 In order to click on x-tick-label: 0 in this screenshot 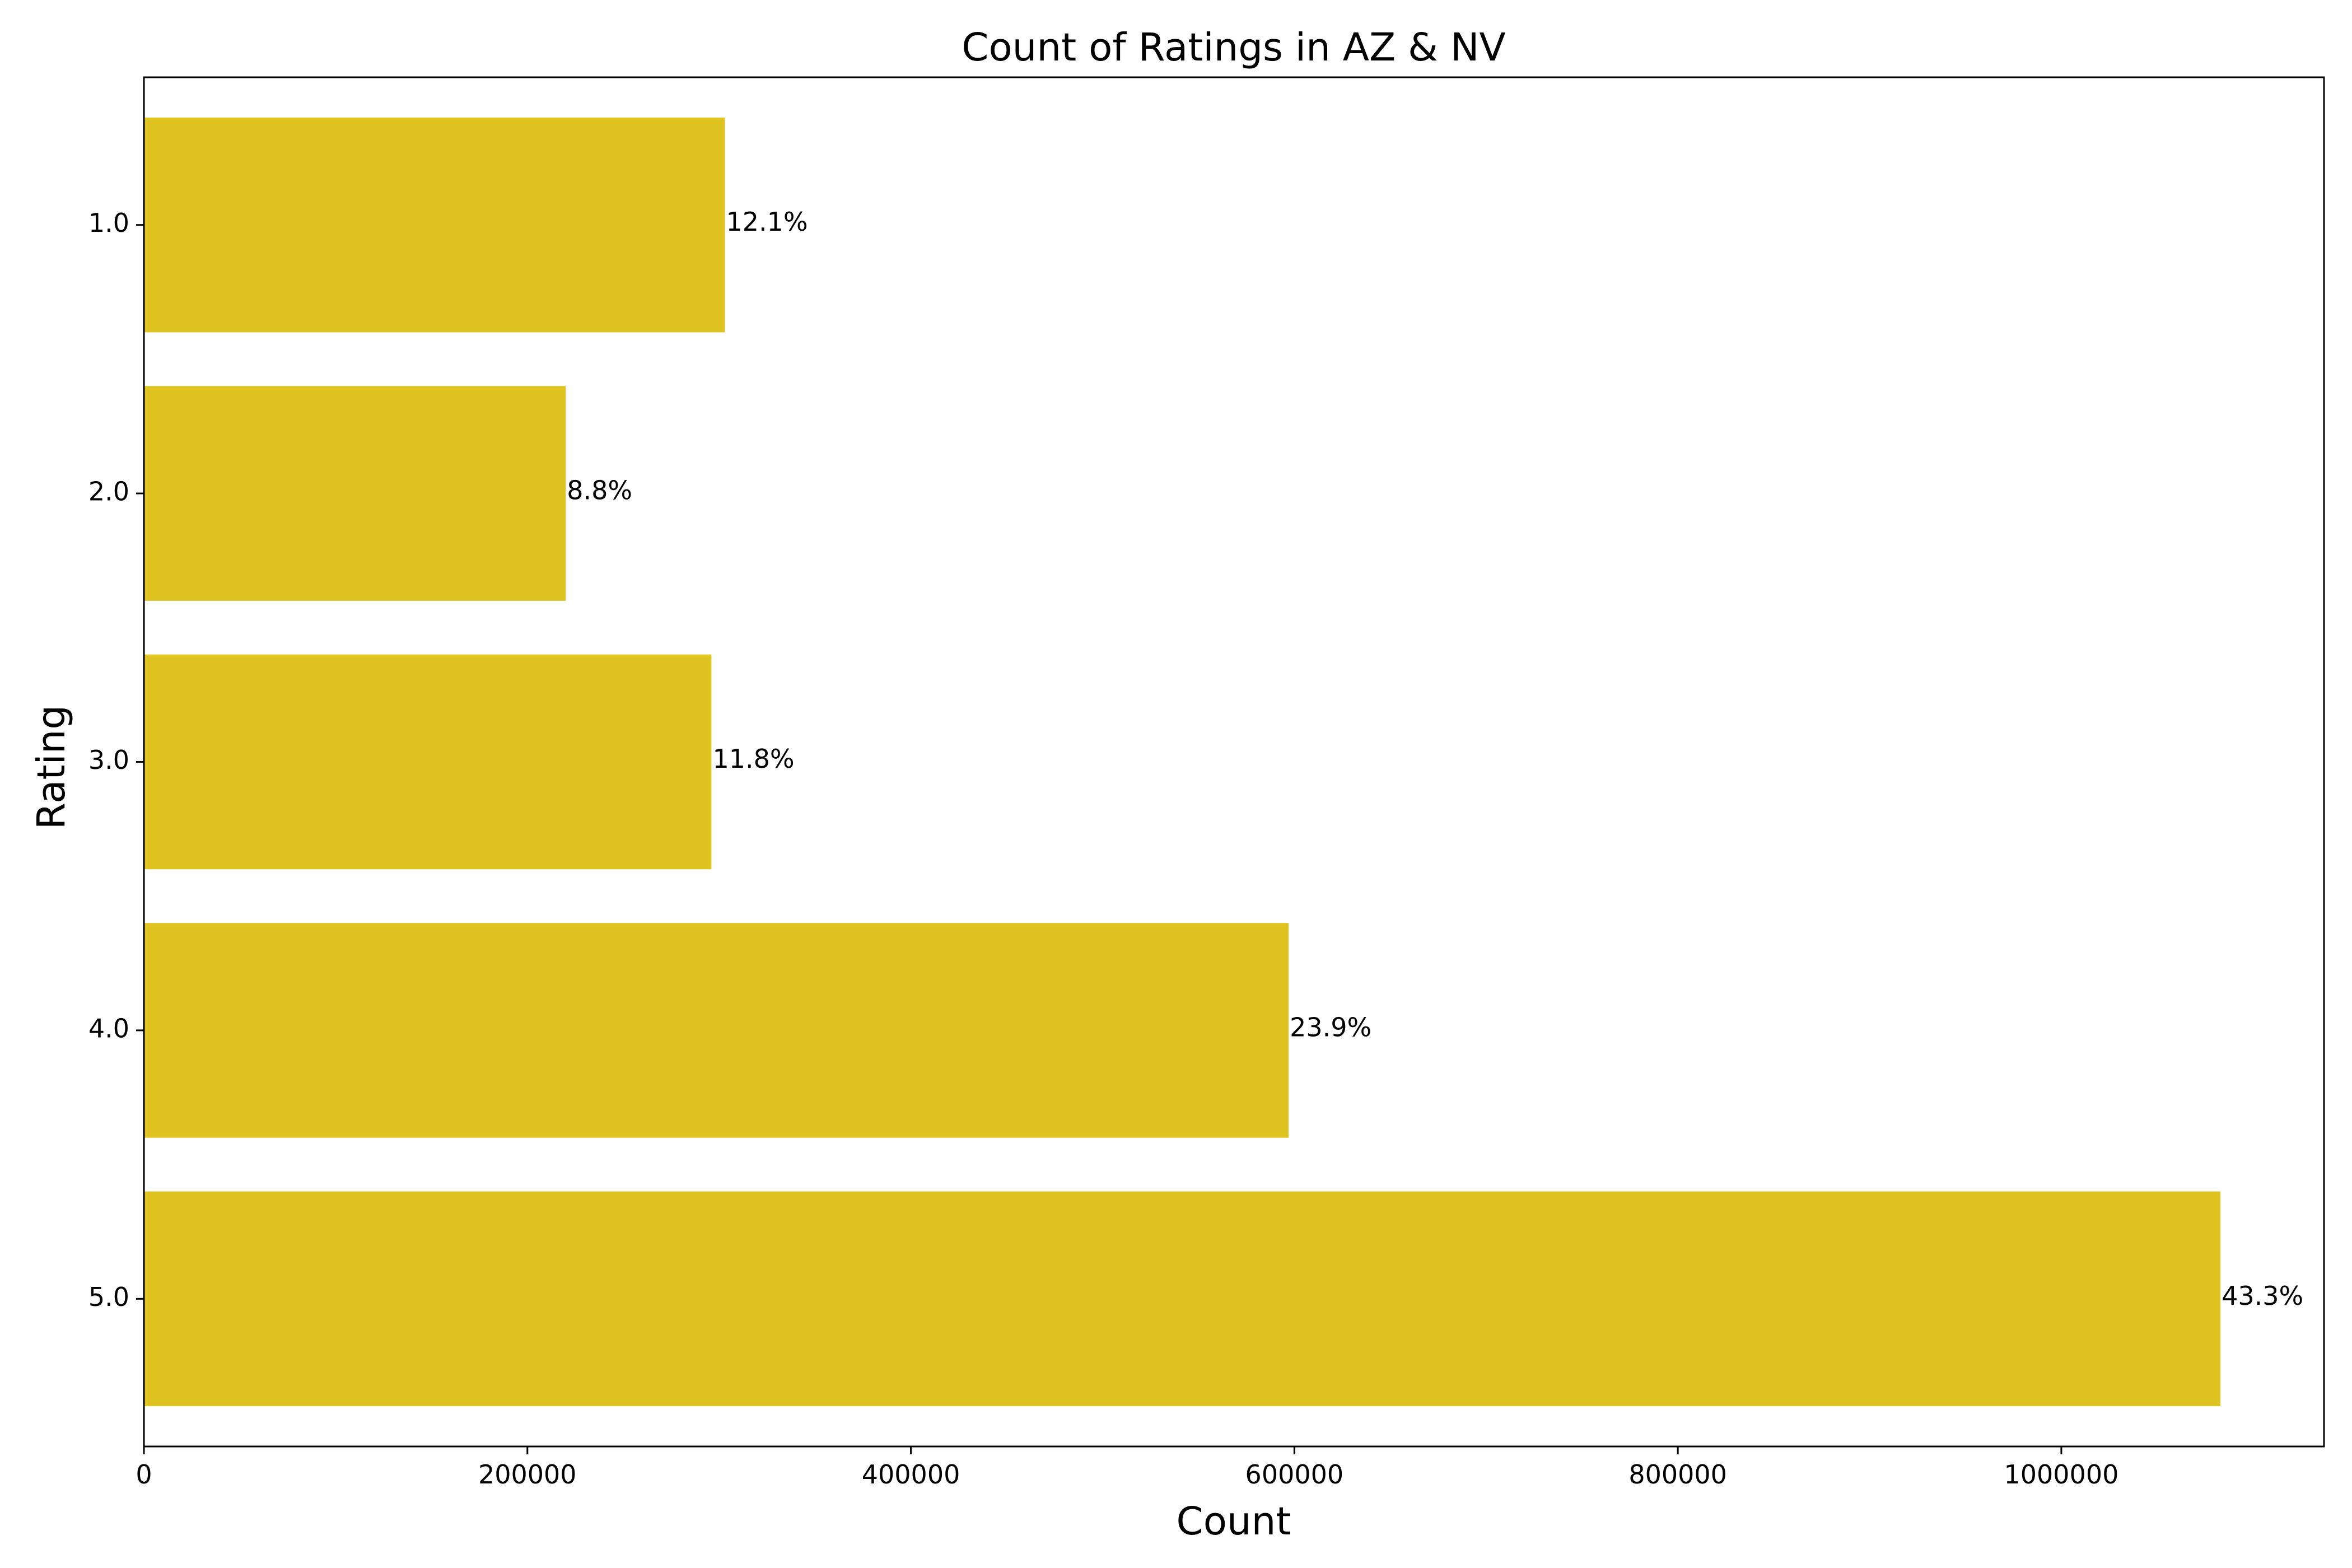, I will do `click(144, 1474)`.